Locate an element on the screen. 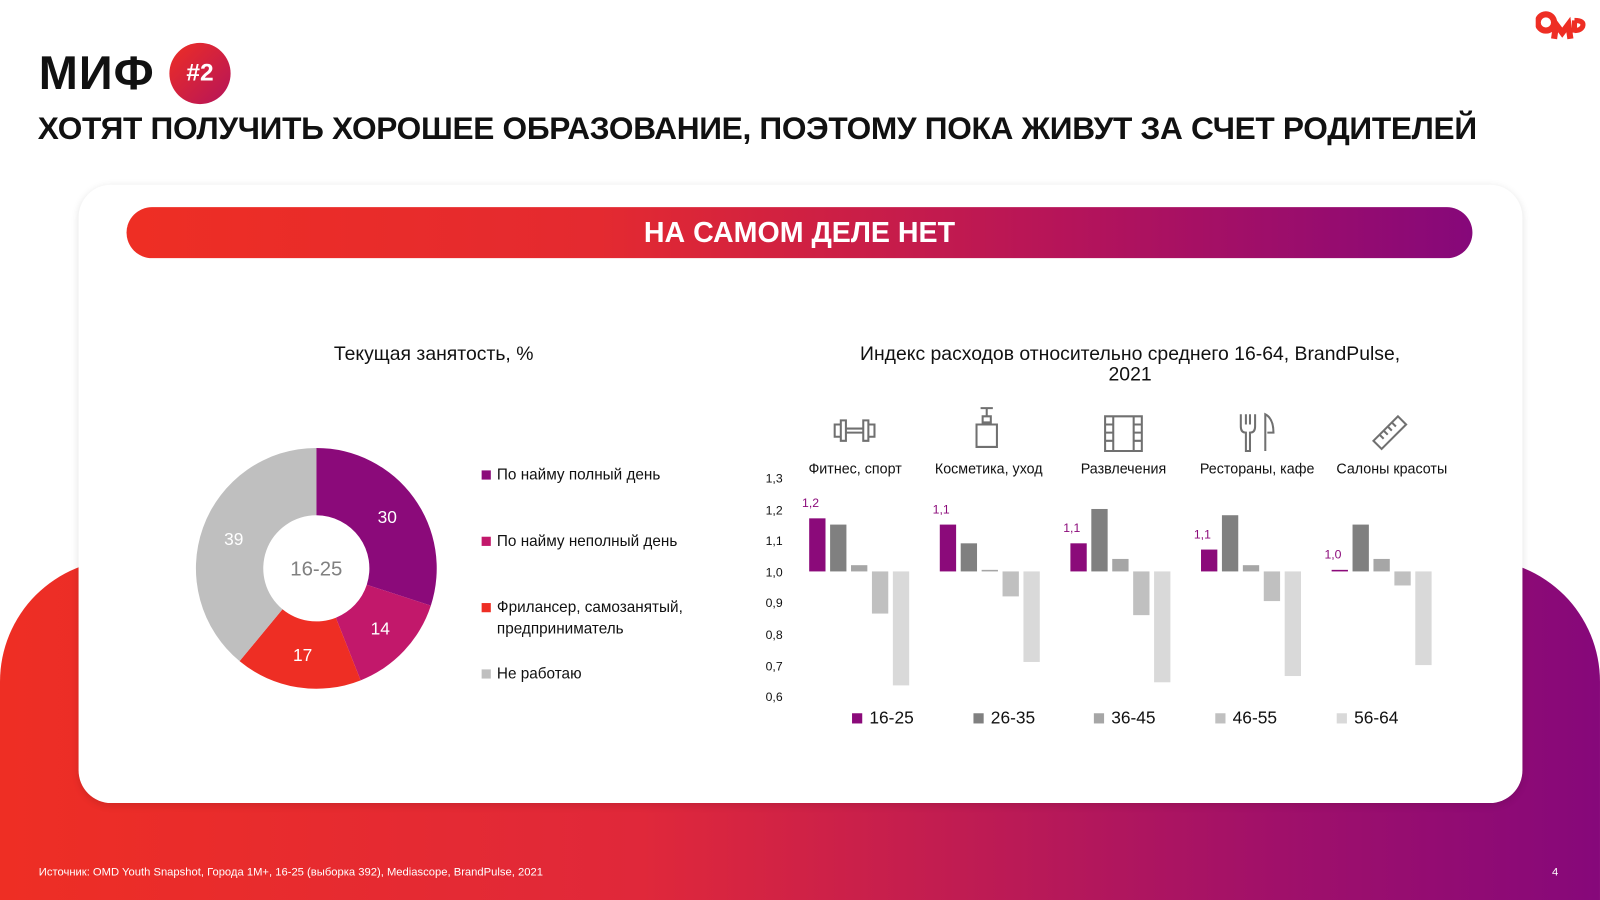  film-icon is located at coordinates (1123, 434).